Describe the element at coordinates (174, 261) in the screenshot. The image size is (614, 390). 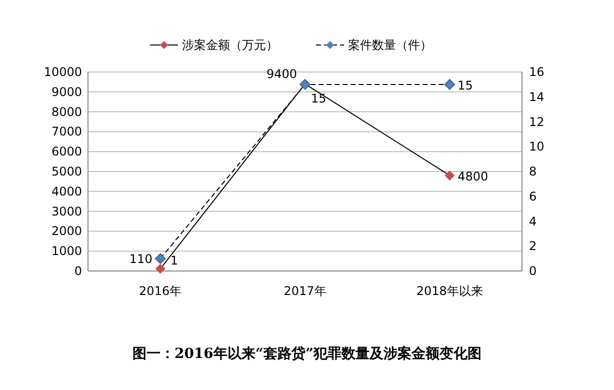
I see `data-label: 1` at that location.